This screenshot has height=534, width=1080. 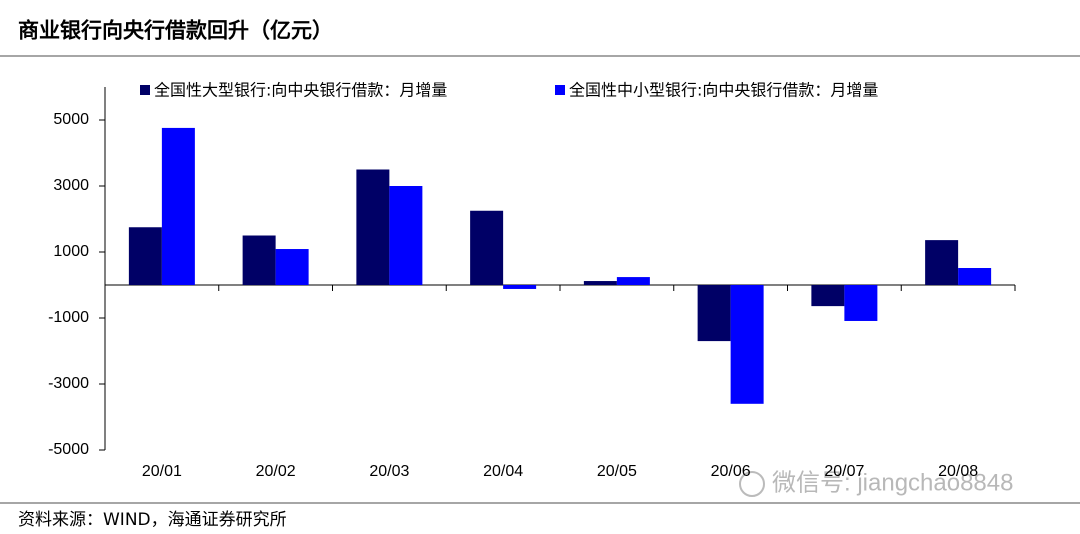 What do you see at coordinates (71, 185) in the screenshot?
I see `y-tick-label: 3000` at bounding box center [71, 185].